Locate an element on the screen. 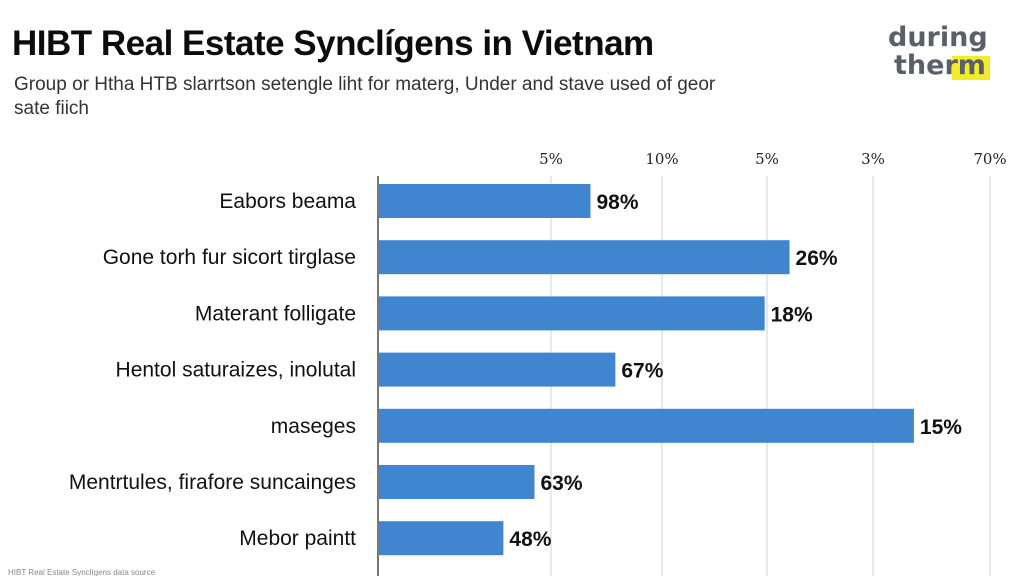 The height and width of the screenshot is (576, 1024). brand-logo: during therm is located at coordinates (940, 54).